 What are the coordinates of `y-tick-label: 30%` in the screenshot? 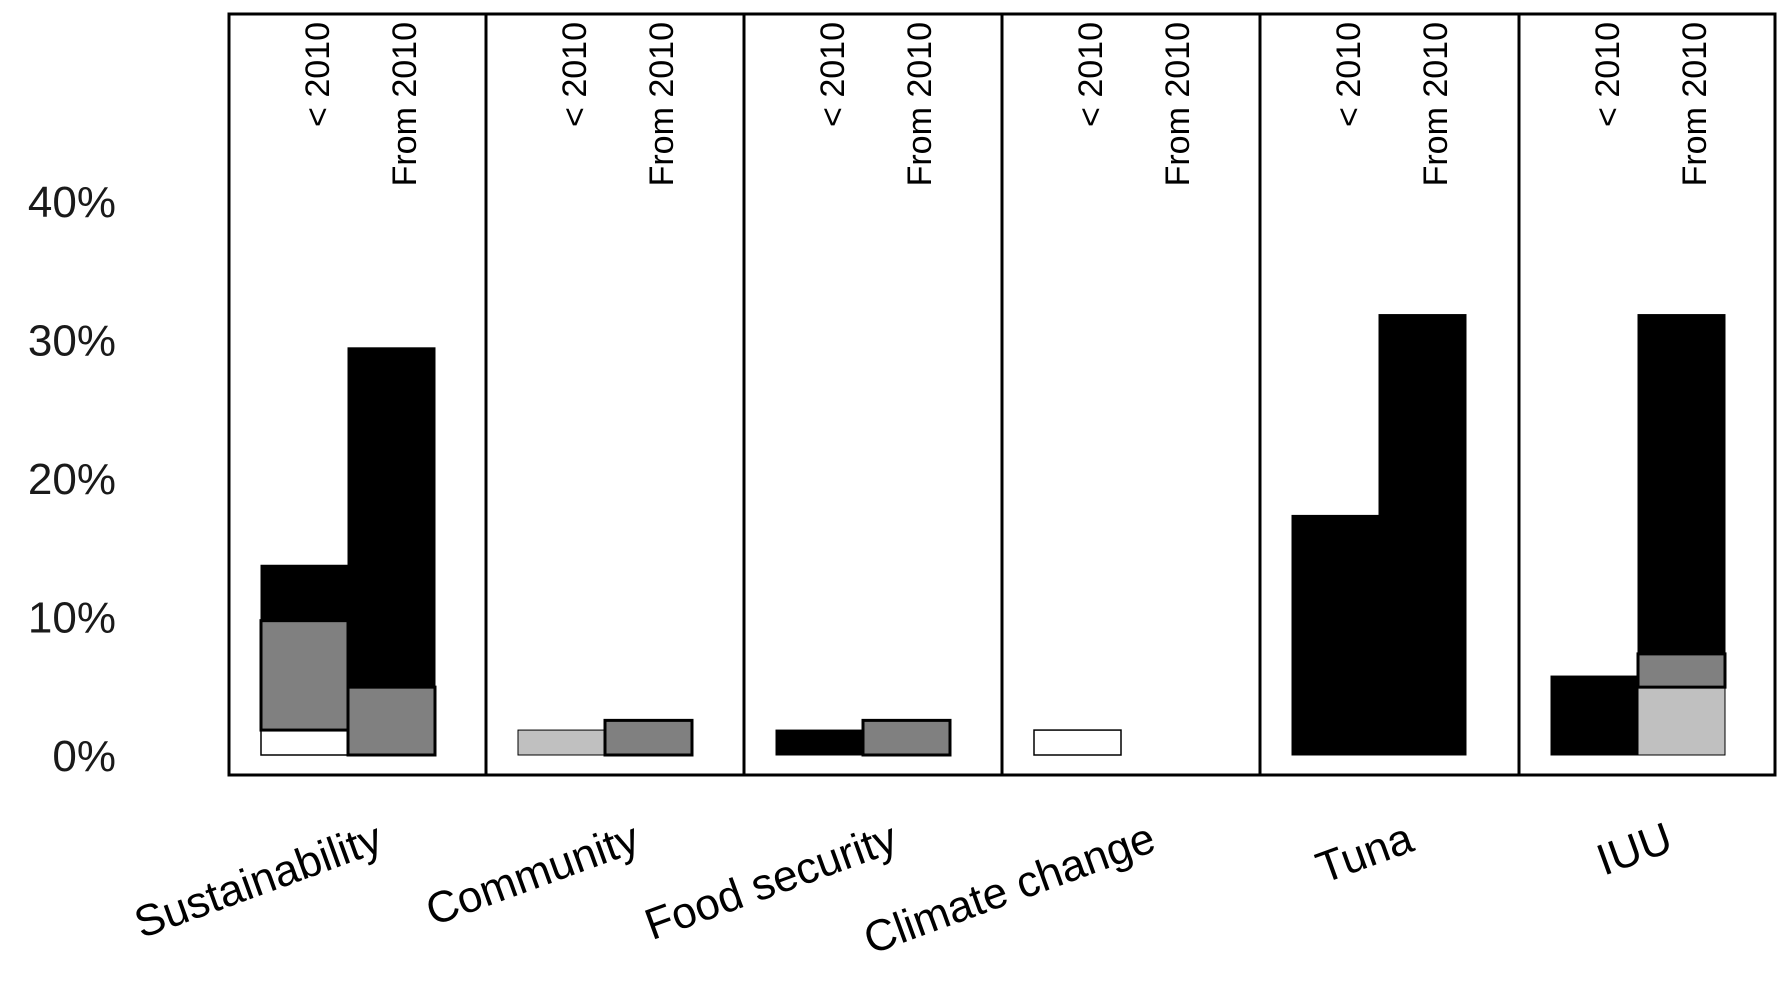 It's located at (72, 341).